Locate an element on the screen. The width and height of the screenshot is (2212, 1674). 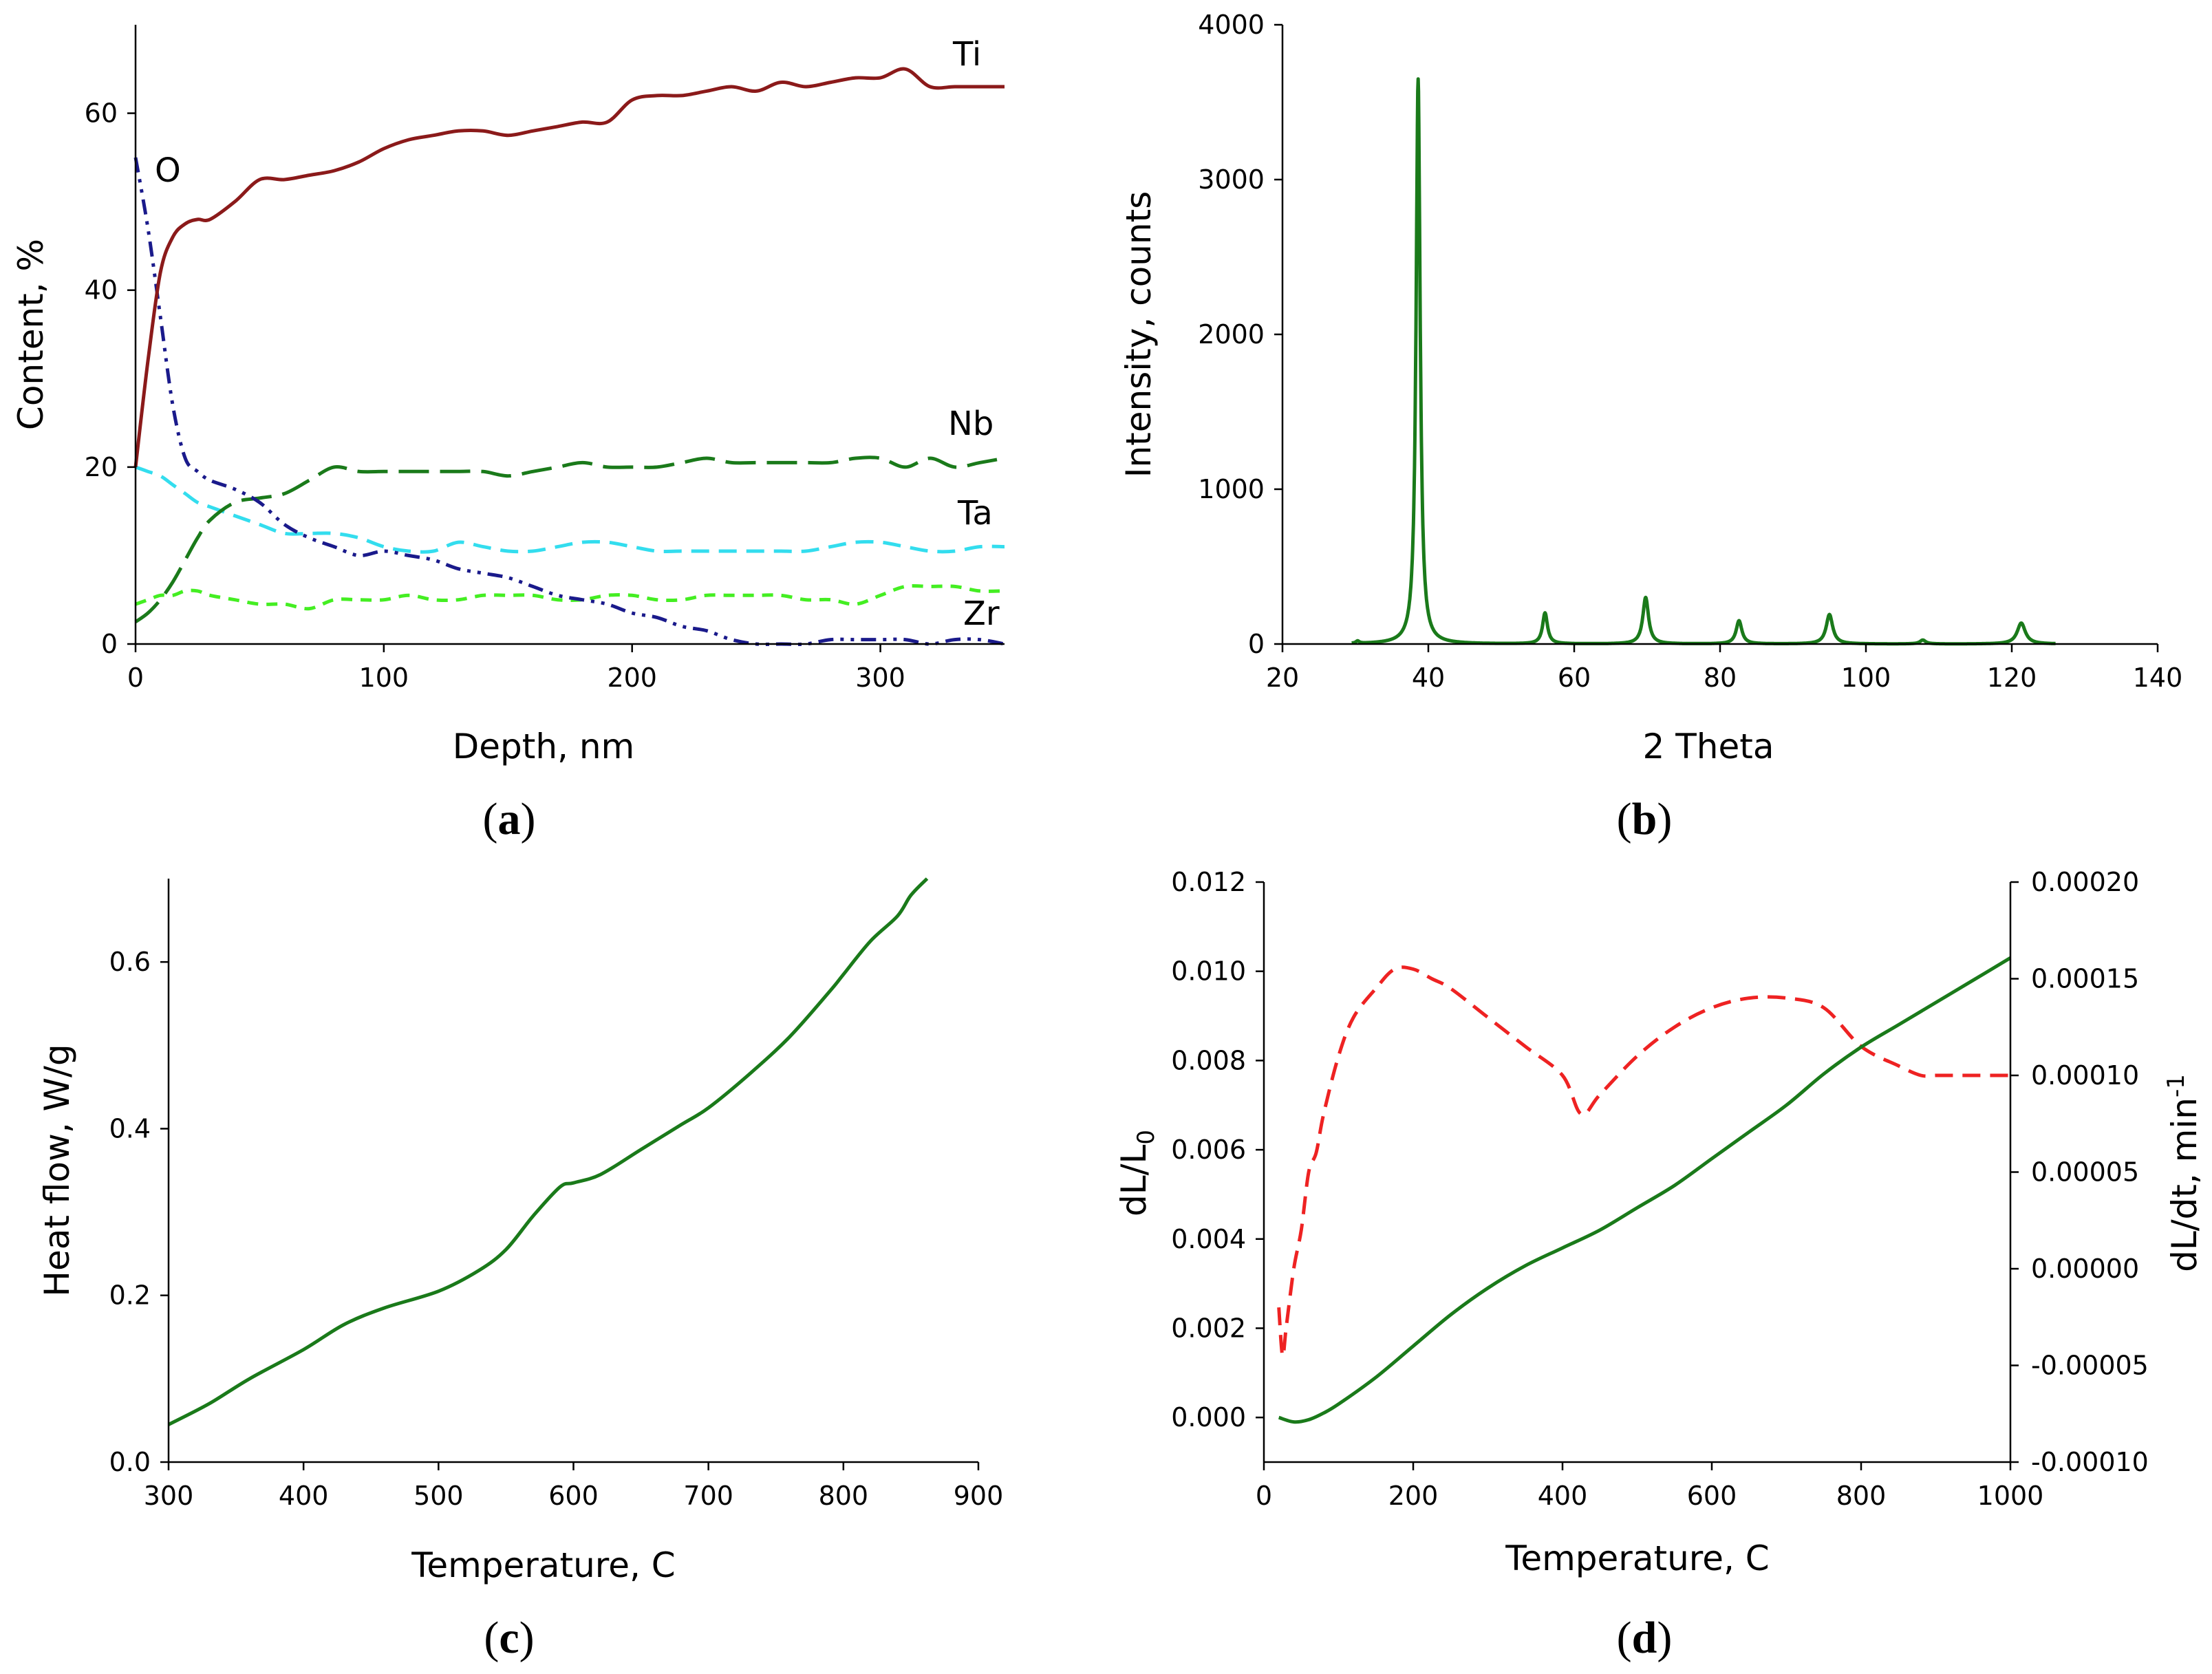
chart-c-series-heat-flow is located at coordinates (548, 1151).